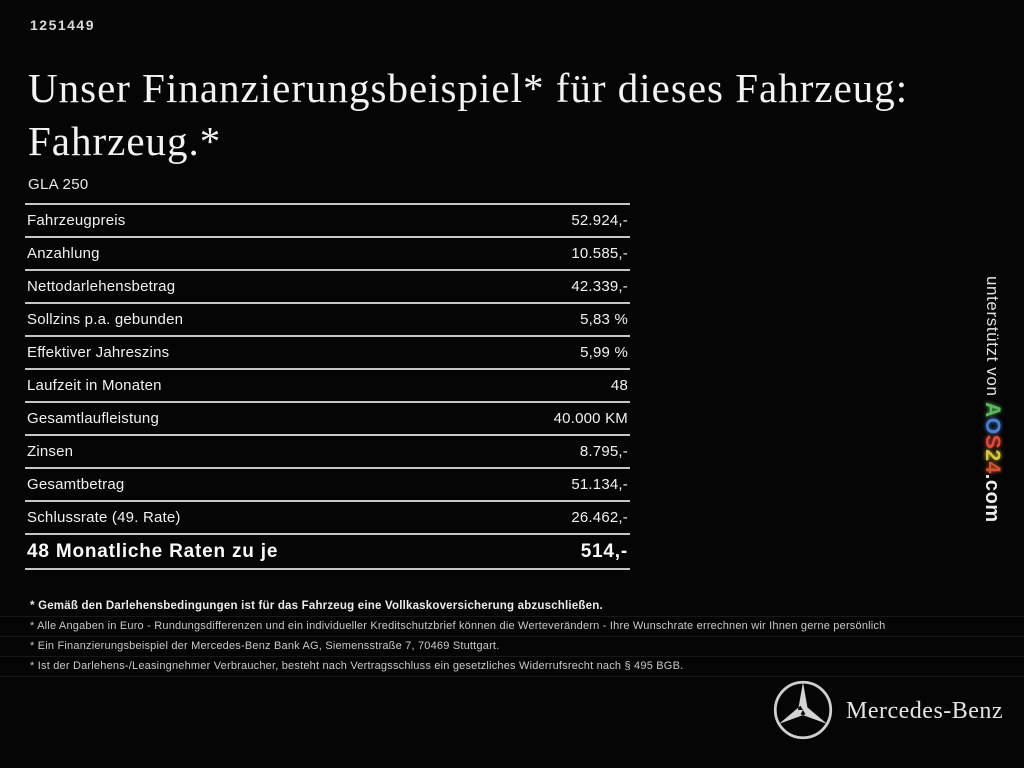 Image resolution: width=1024 pixels, height=768 pixels. I want to click on finance-table-total-row: 48 Monatliche Raten zu je 514,-, so click(327, 551).